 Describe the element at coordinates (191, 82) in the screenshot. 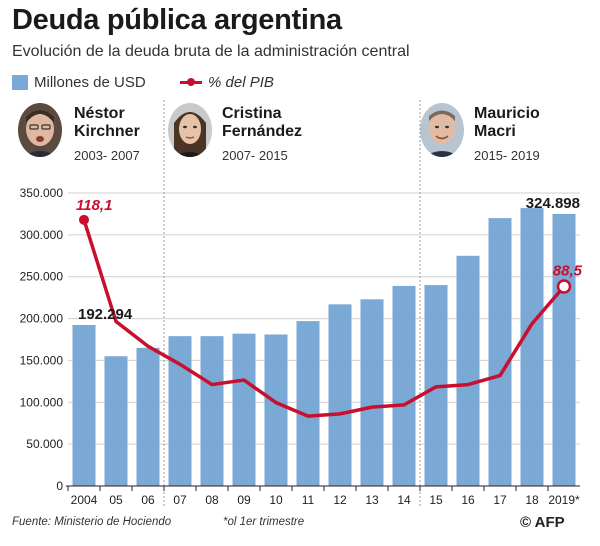

I see `line-marker-icon` at that location.